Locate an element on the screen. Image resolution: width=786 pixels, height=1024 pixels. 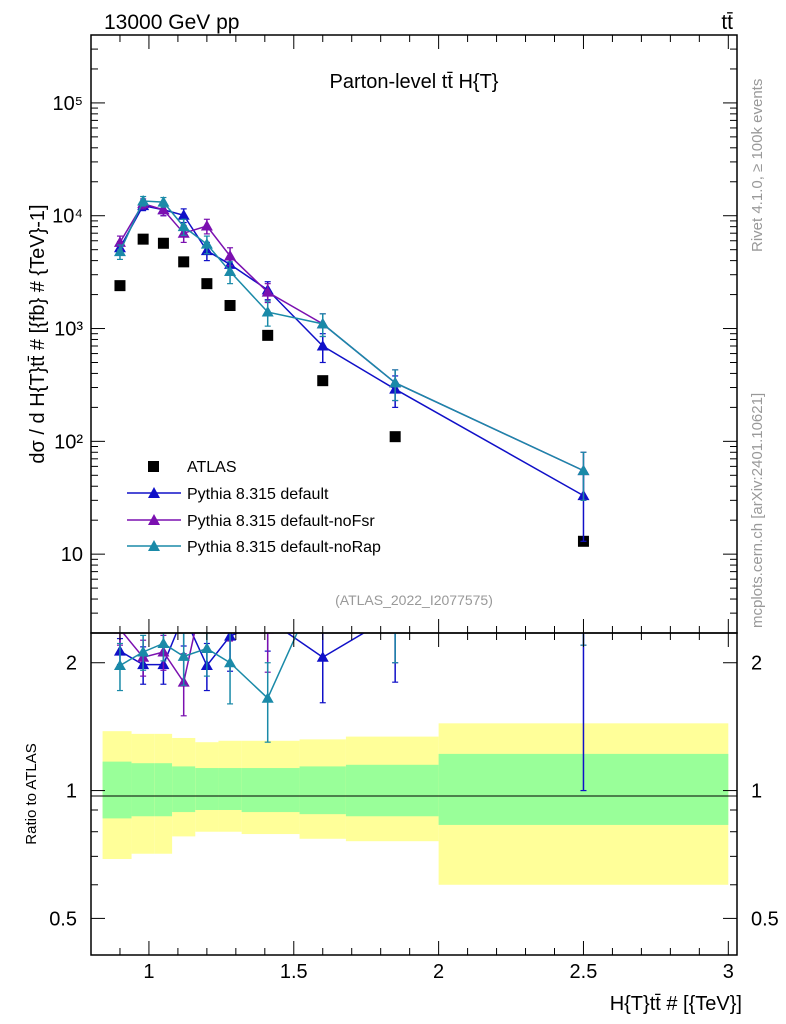
legend-label-norap: Pythia 8.315 default-noRap is located at coordinates (284, 547).